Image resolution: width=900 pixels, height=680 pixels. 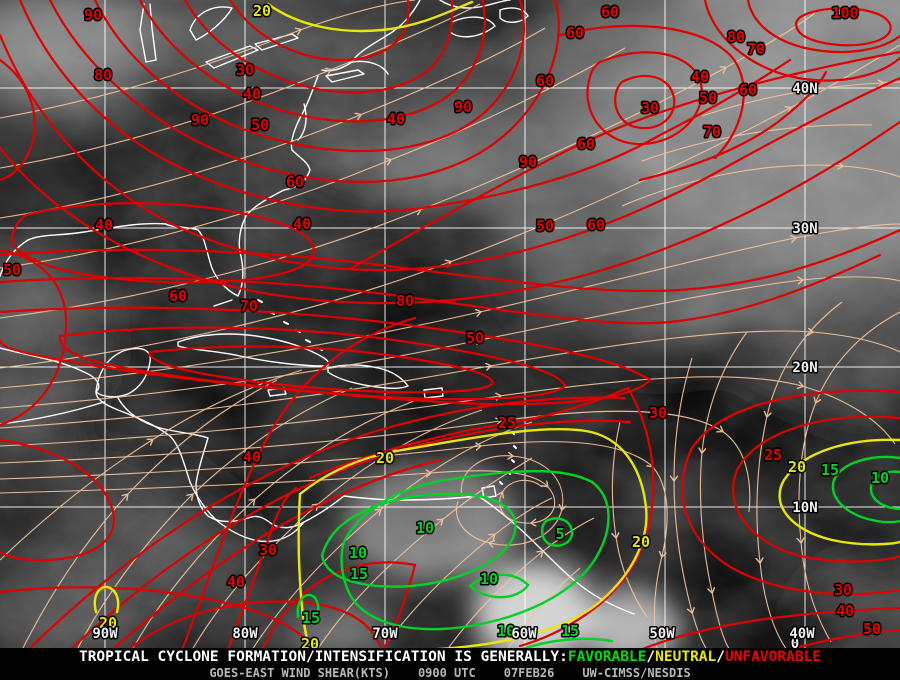 I want to click on legend-neutral: NEUTRAL, so click(x=686, y=657).